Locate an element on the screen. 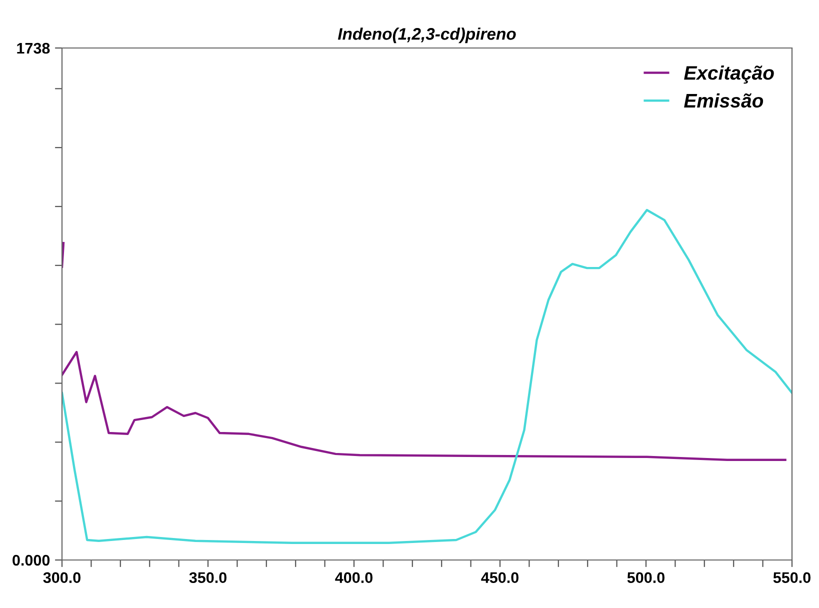 Image resolution: width=819 pixels, height=608 pixels. chart-title: Indeno(1,2,3-cd)pireno is located at coordinates (427, 36).